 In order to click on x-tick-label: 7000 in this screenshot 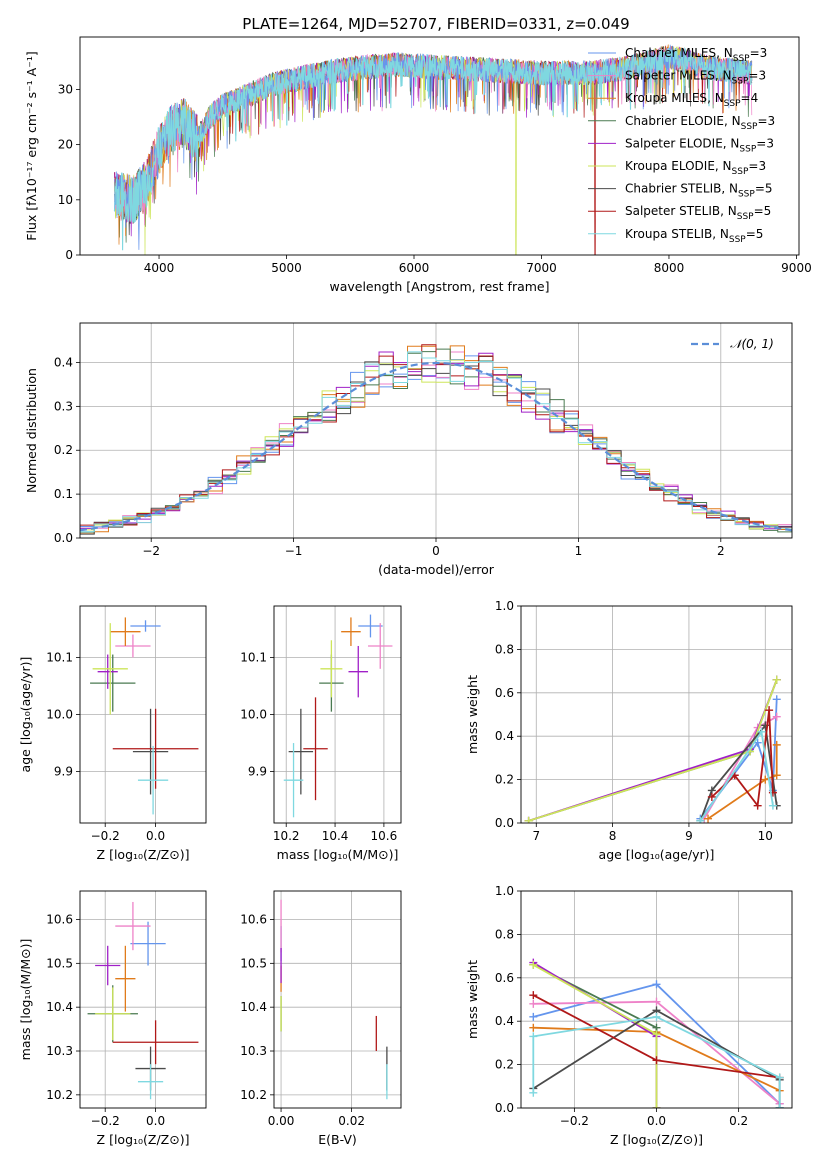, I will do `click(541, 268)`.